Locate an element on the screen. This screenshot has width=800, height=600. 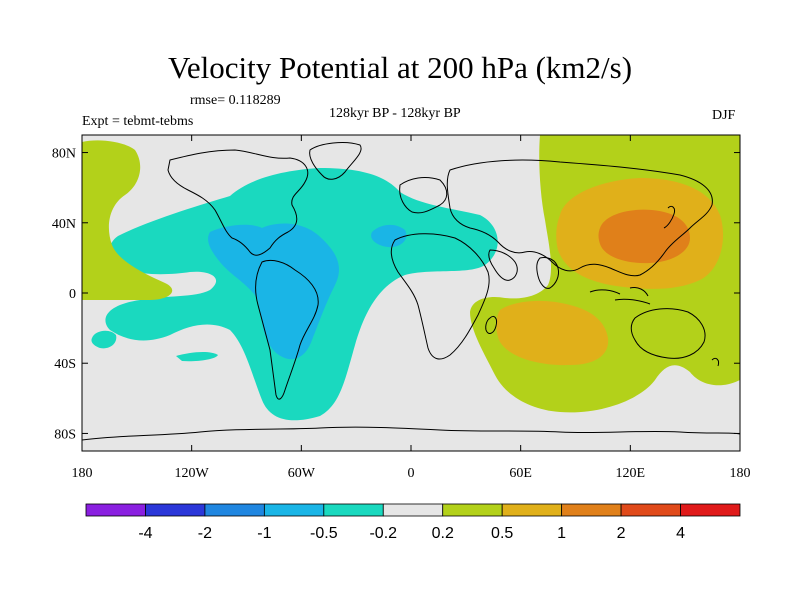
colorbar-label: 0.5 is located at coordinates (502, 533).